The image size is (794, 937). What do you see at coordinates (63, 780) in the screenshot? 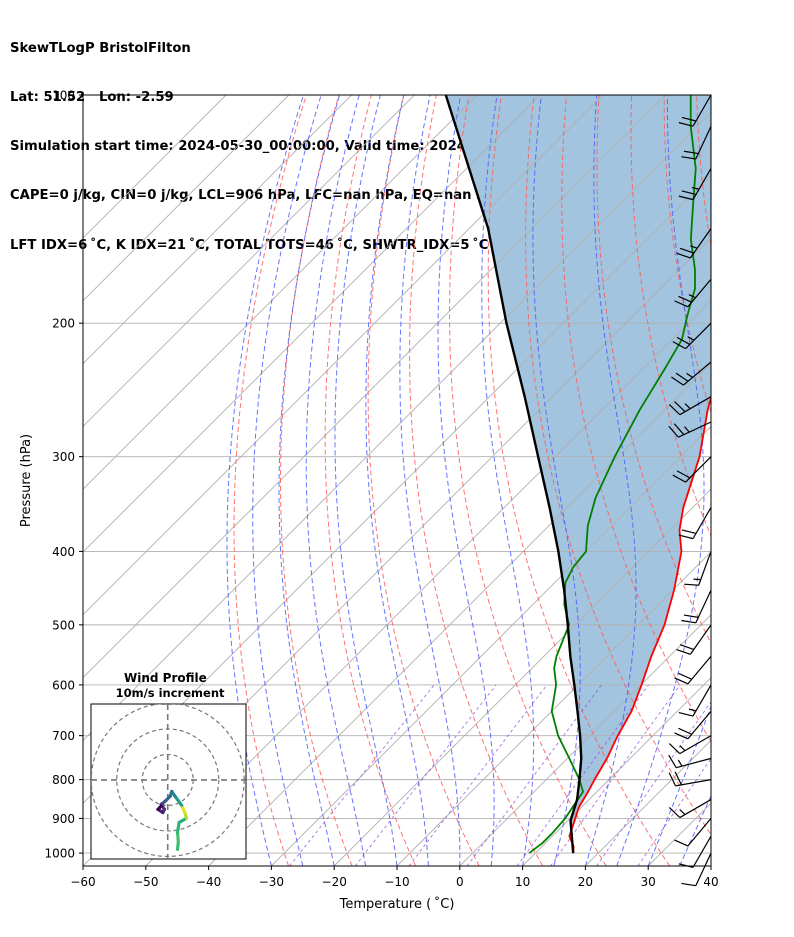
I see `y-tick-label: 800` at bounding box center [63, 780].